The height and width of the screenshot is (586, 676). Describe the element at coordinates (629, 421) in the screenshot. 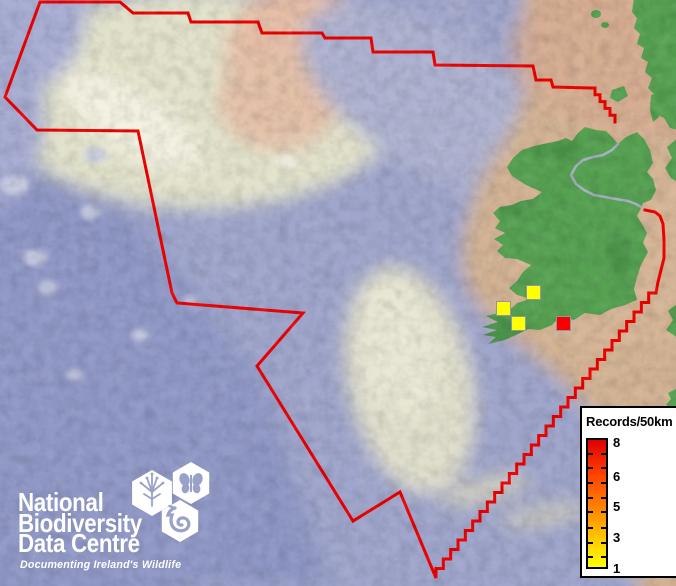

I see `legend-title: Records/50km` at that location.